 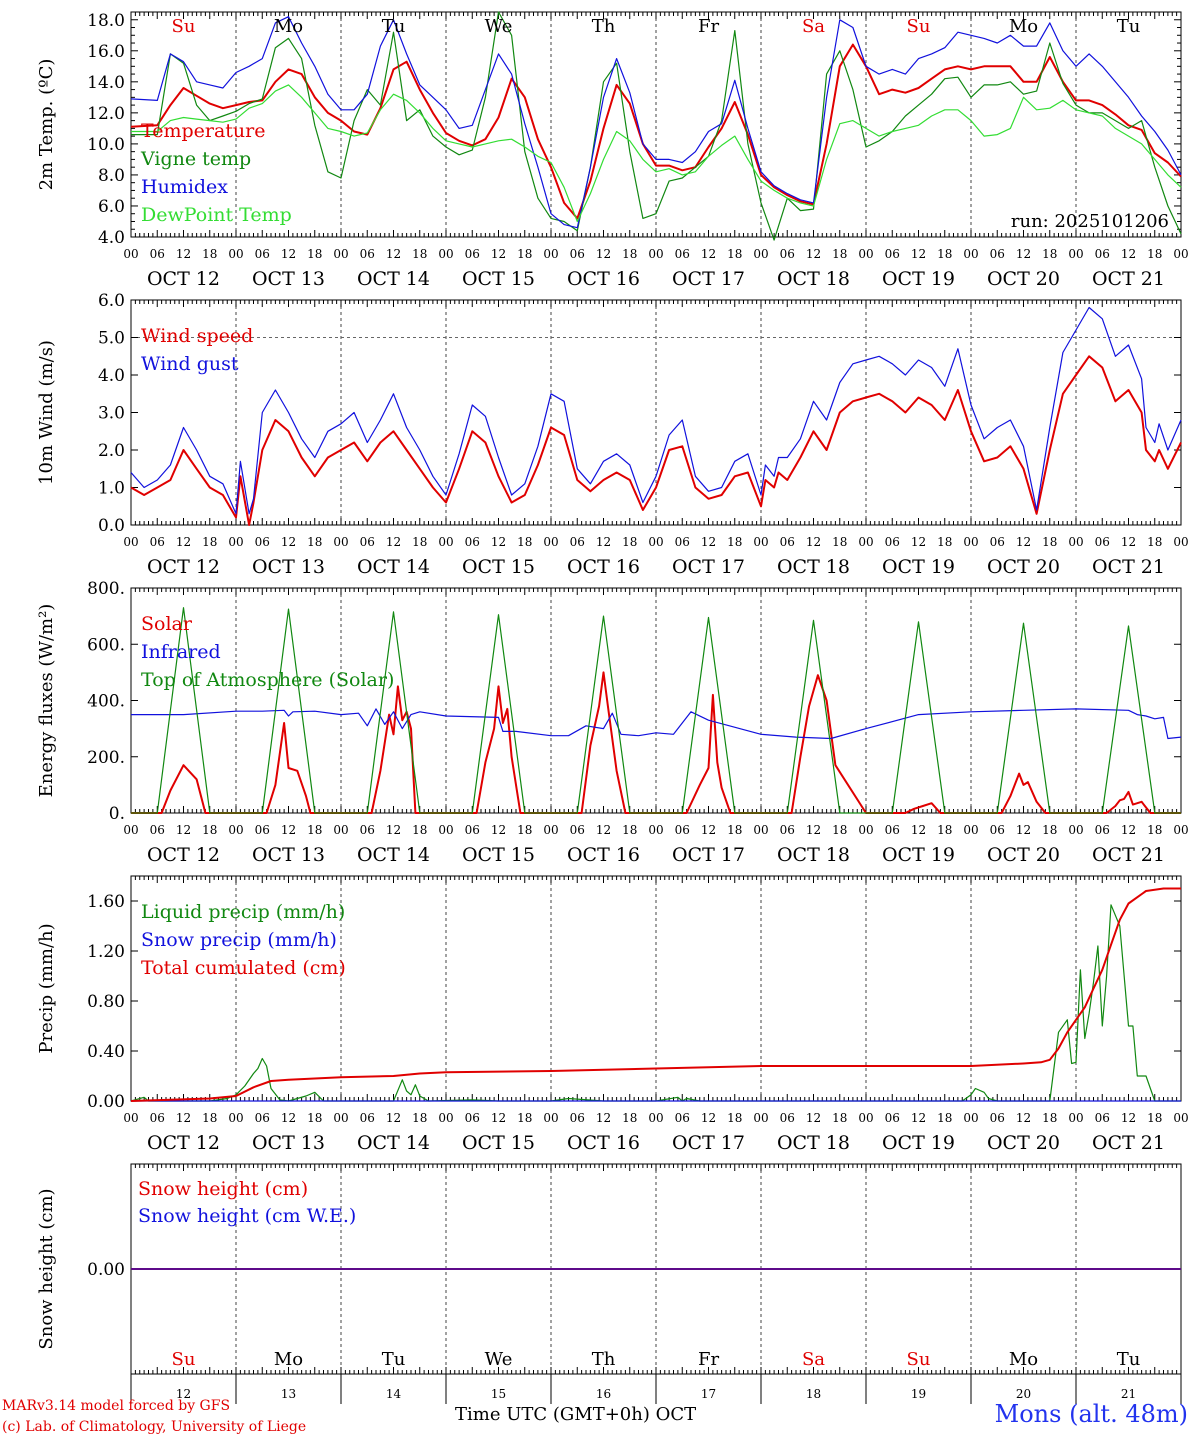 What do you see at coordinates (216, 215) in the screenshot?
I see `legend-entry: DewPoint Temp` at bounding box center [216, 215].